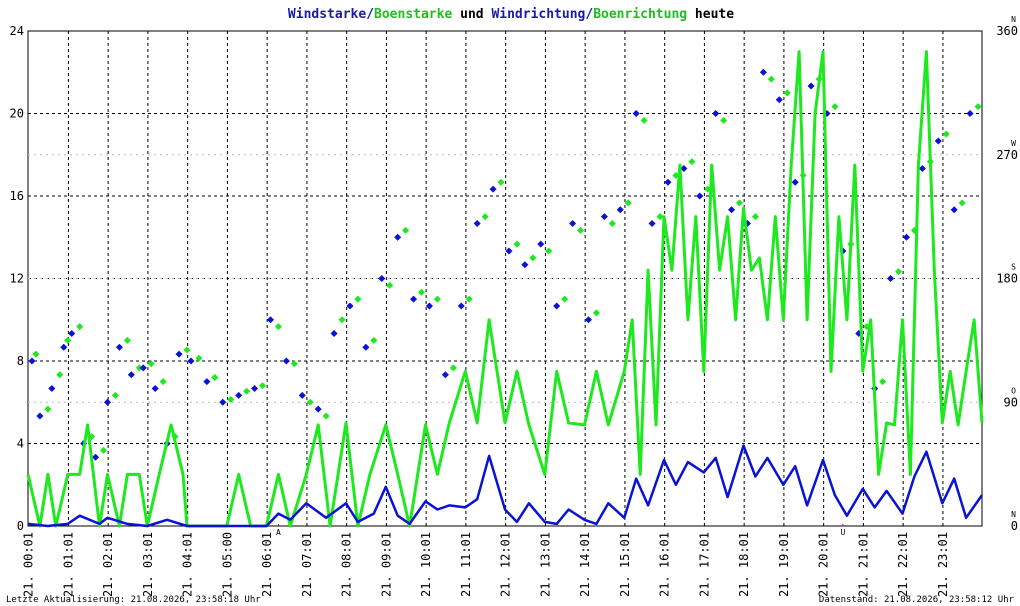  Describe the element at coordinates (903, 564) in the screenshot. I see `x-tick-label: 21. 22:01` at that location.